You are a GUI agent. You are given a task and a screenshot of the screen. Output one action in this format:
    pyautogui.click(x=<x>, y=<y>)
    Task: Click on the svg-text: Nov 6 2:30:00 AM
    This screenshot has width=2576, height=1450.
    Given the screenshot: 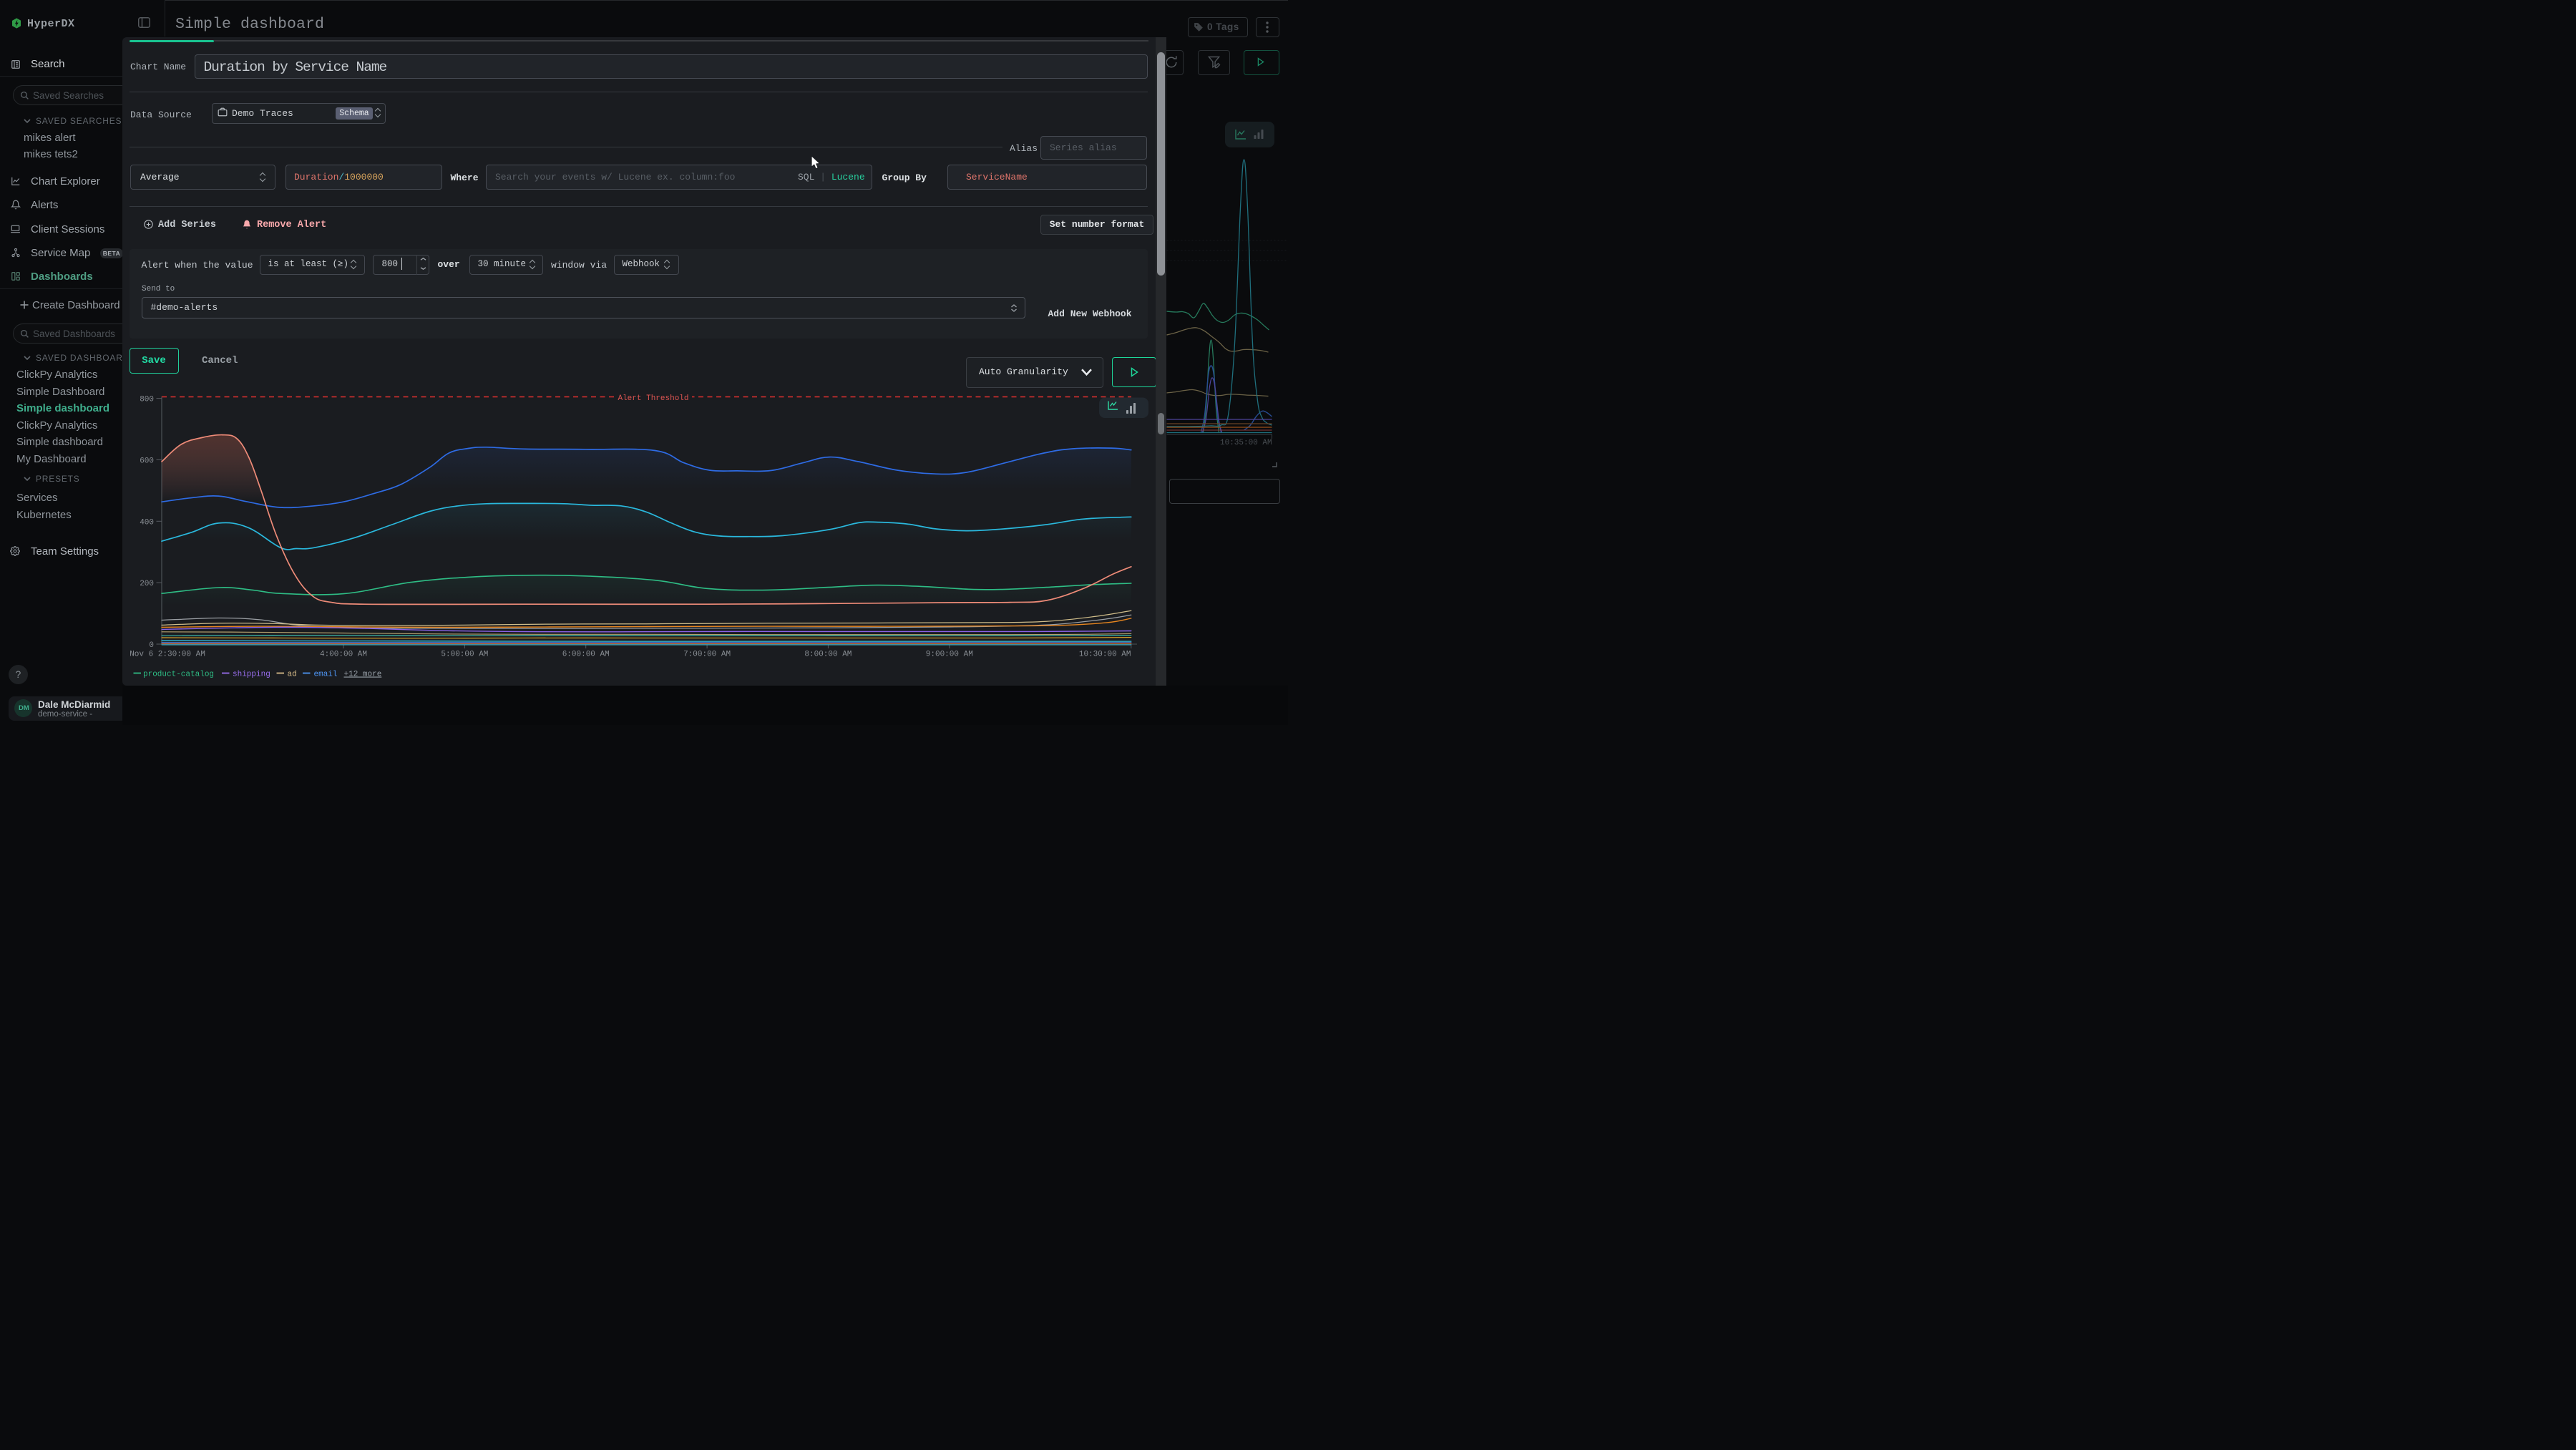 What is the action you would take?
    pyautogui.click(x=167, y=654)
    